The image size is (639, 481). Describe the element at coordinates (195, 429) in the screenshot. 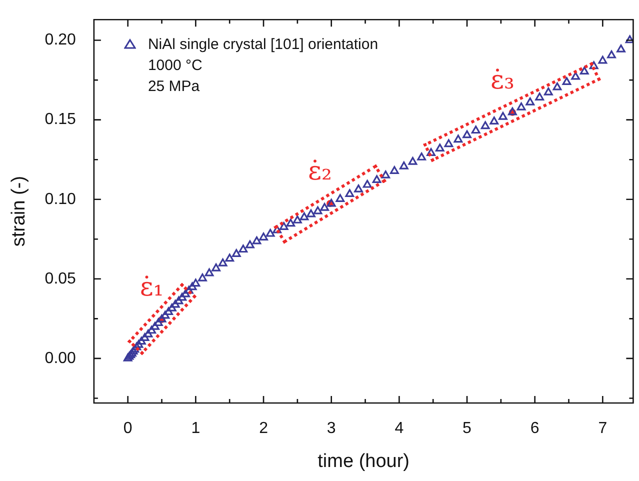

I see `x-tick-label: 1` at that location.